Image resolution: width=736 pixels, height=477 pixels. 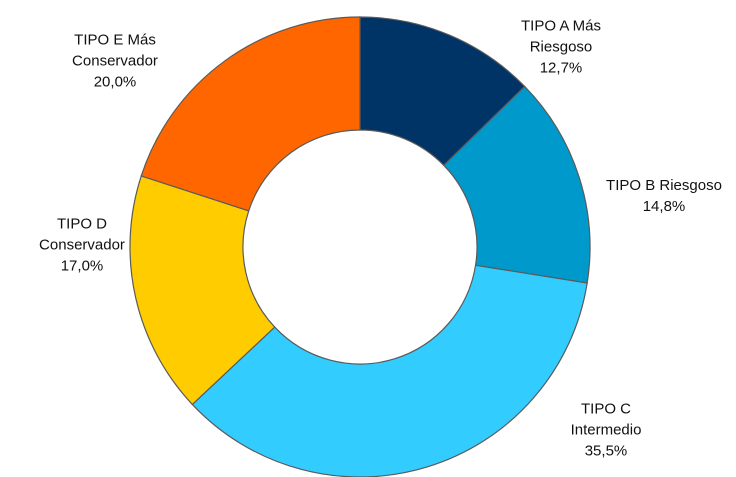 What do you see at coordinates (82, 234) in the screenshot?
I see `category-label: TIPO D Conservador` at bounding box center [82, 234].